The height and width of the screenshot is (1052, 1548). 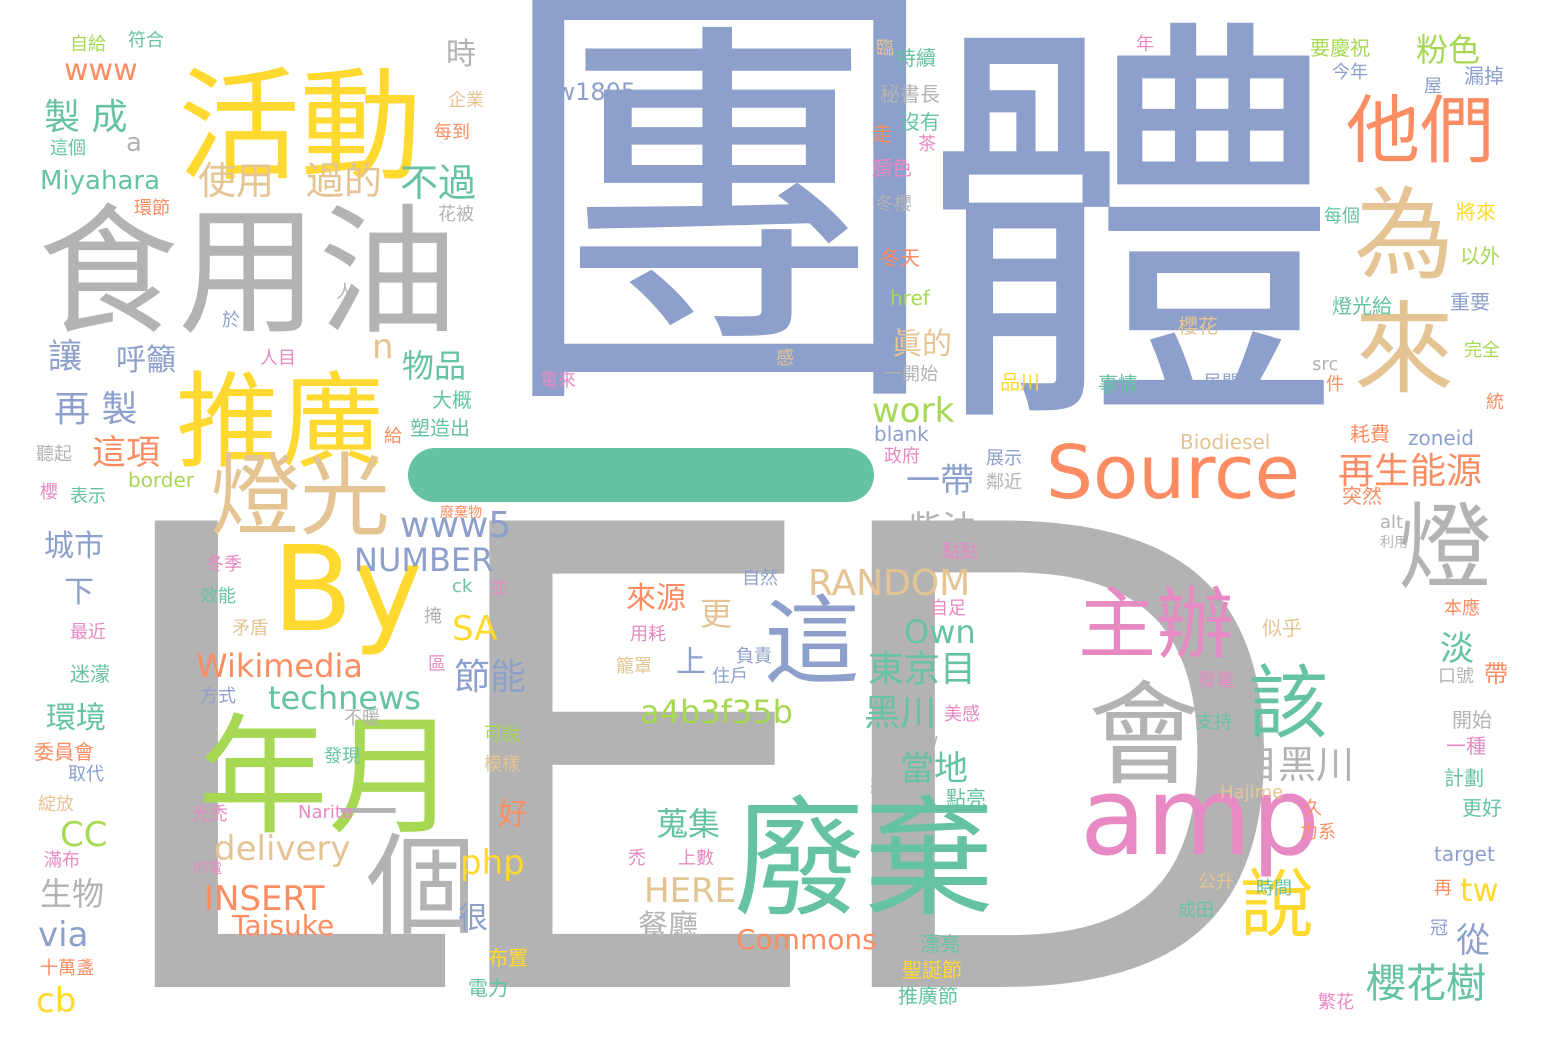 I want to click on word-rang: 讓, so click(x=65, y=357).